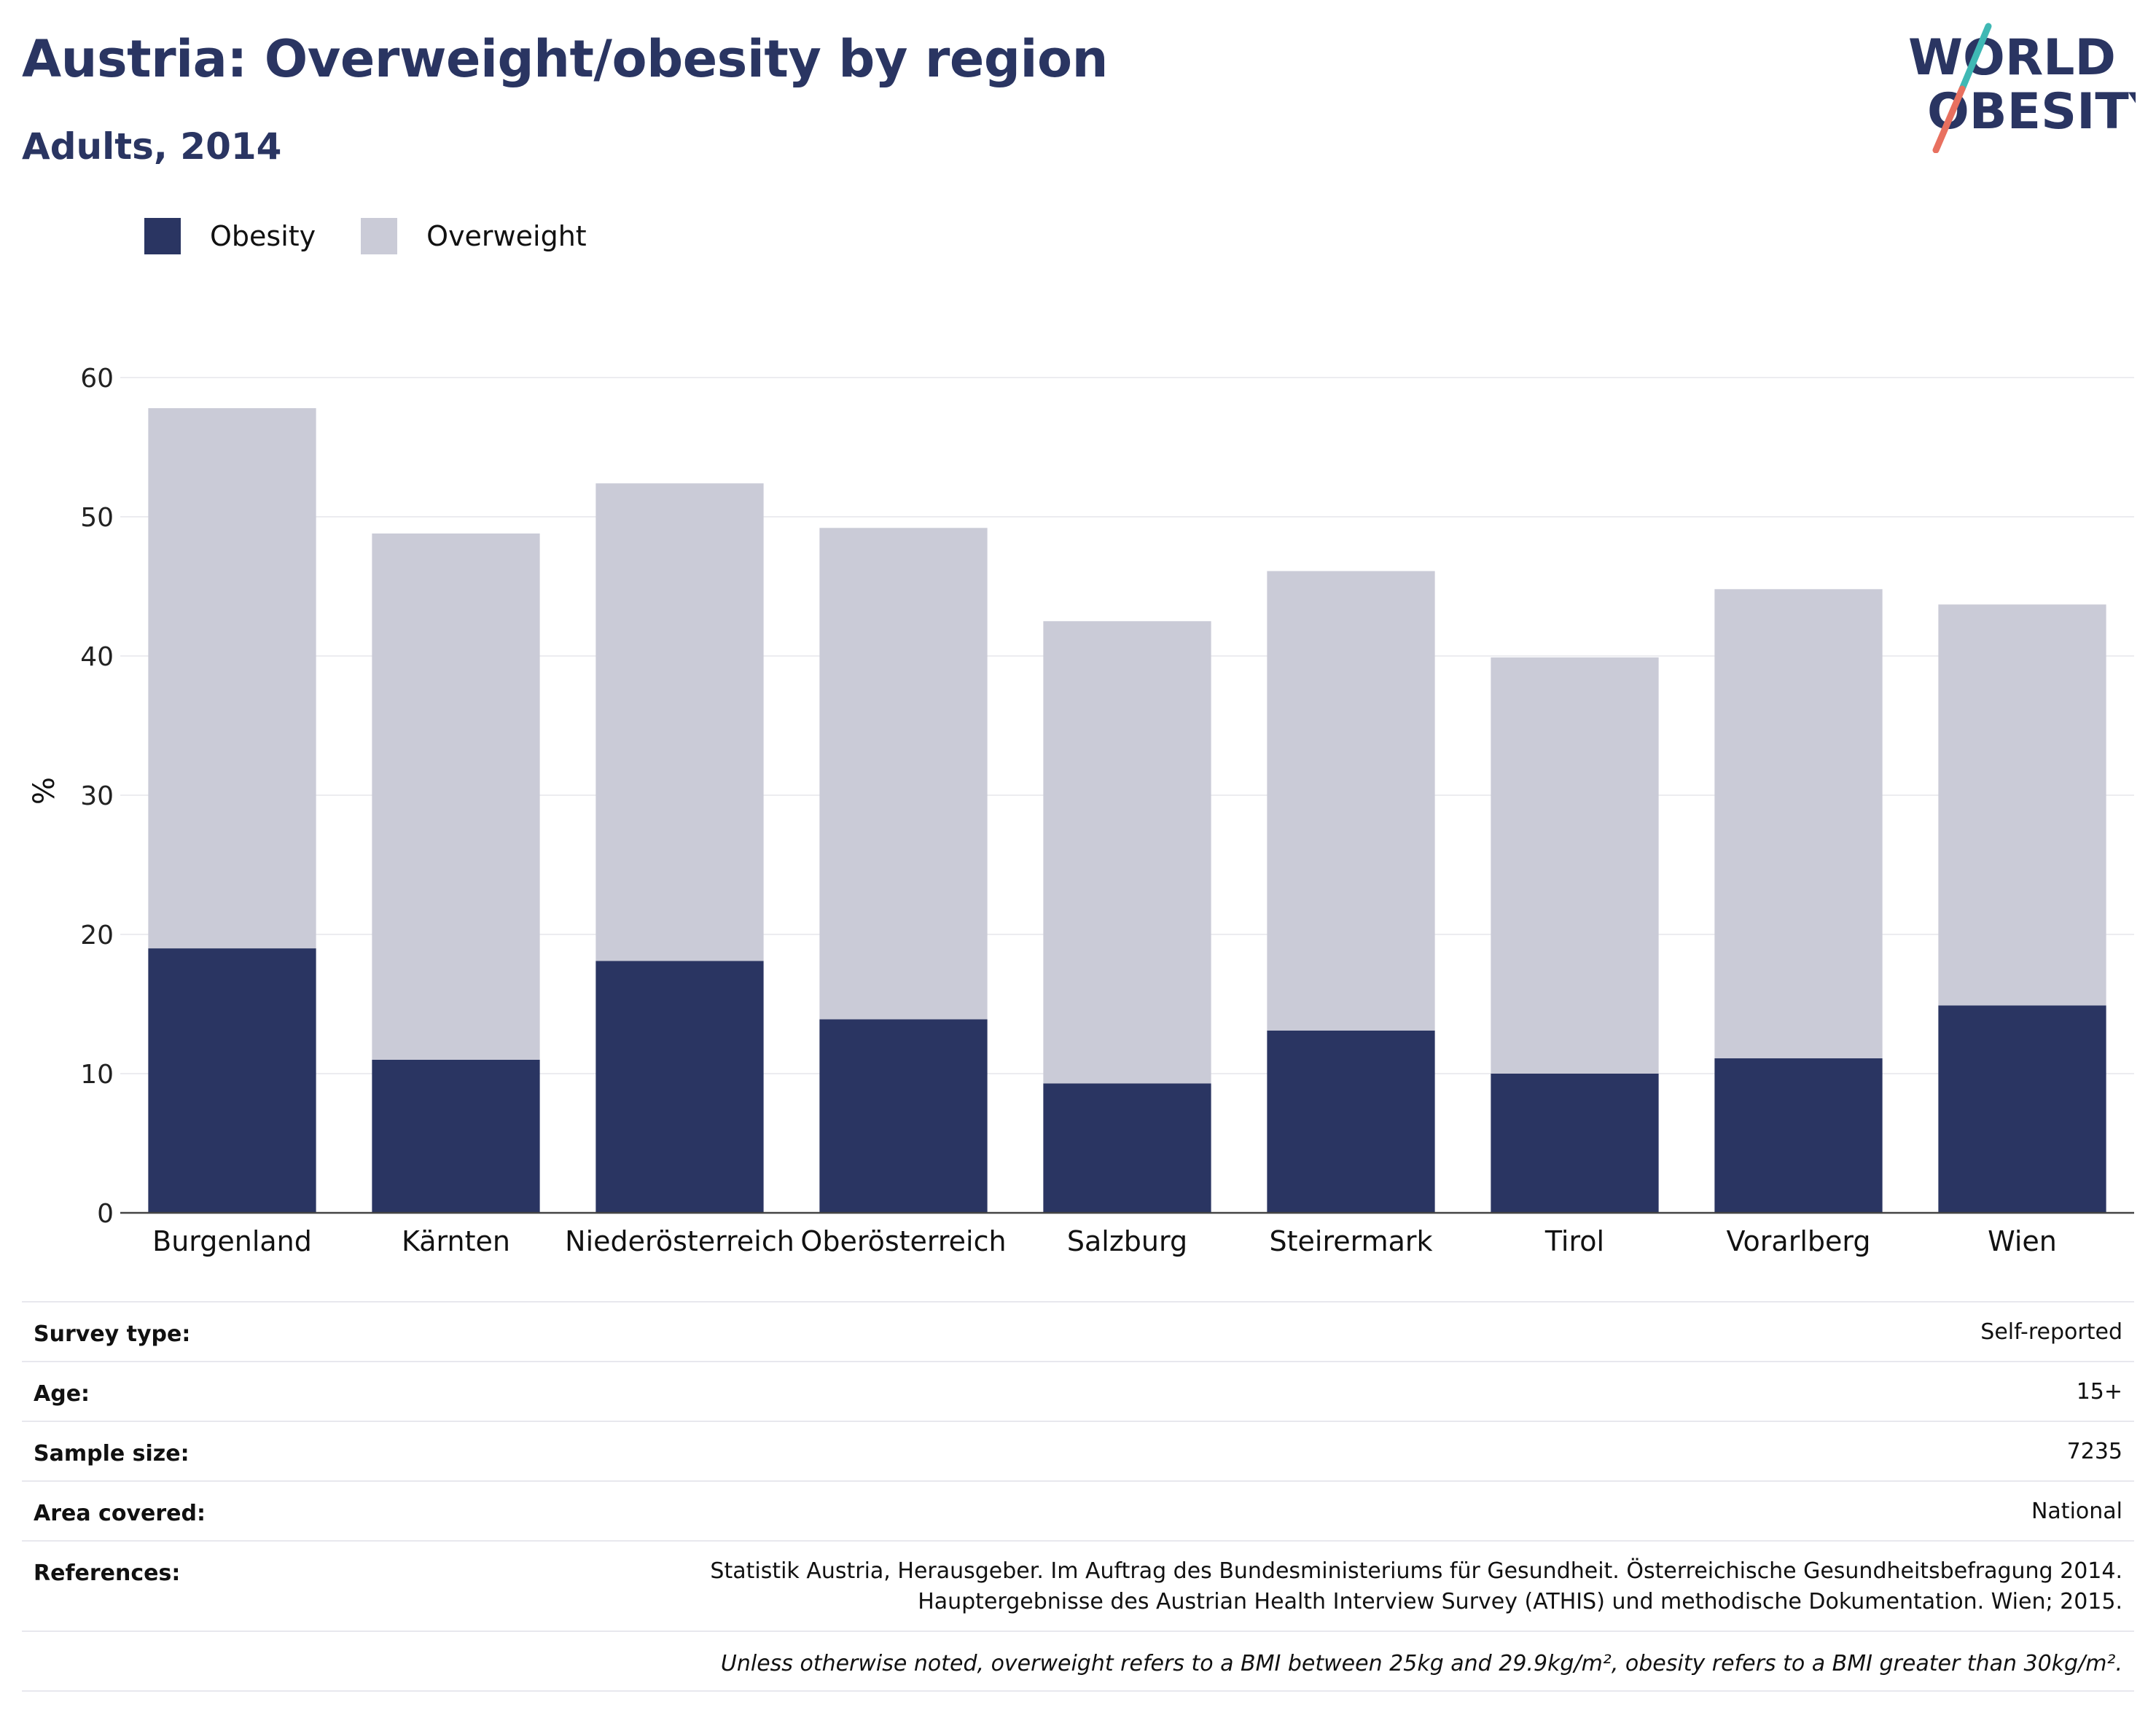 The width and height of the screenshot is (2156, 1734). Describe the element at coordinates (2012, 58) in the screenshot. I see `logo-text-world: WORLD` at that location.